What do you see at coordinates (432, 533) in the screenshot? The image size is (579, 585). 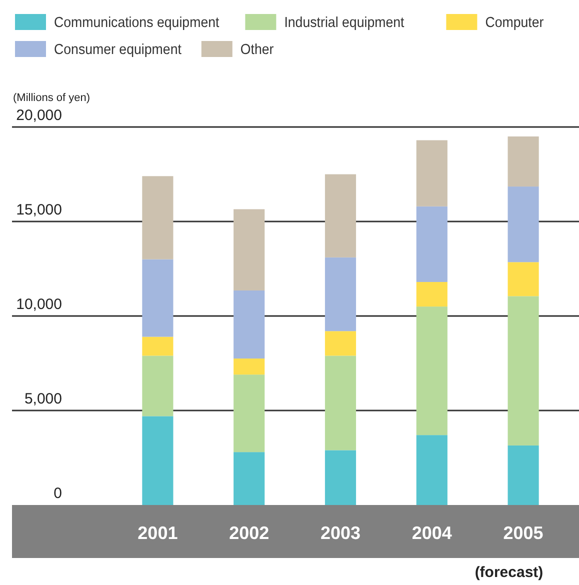 I see `x-tick-label: 2004` at bounding box center [432, 533].